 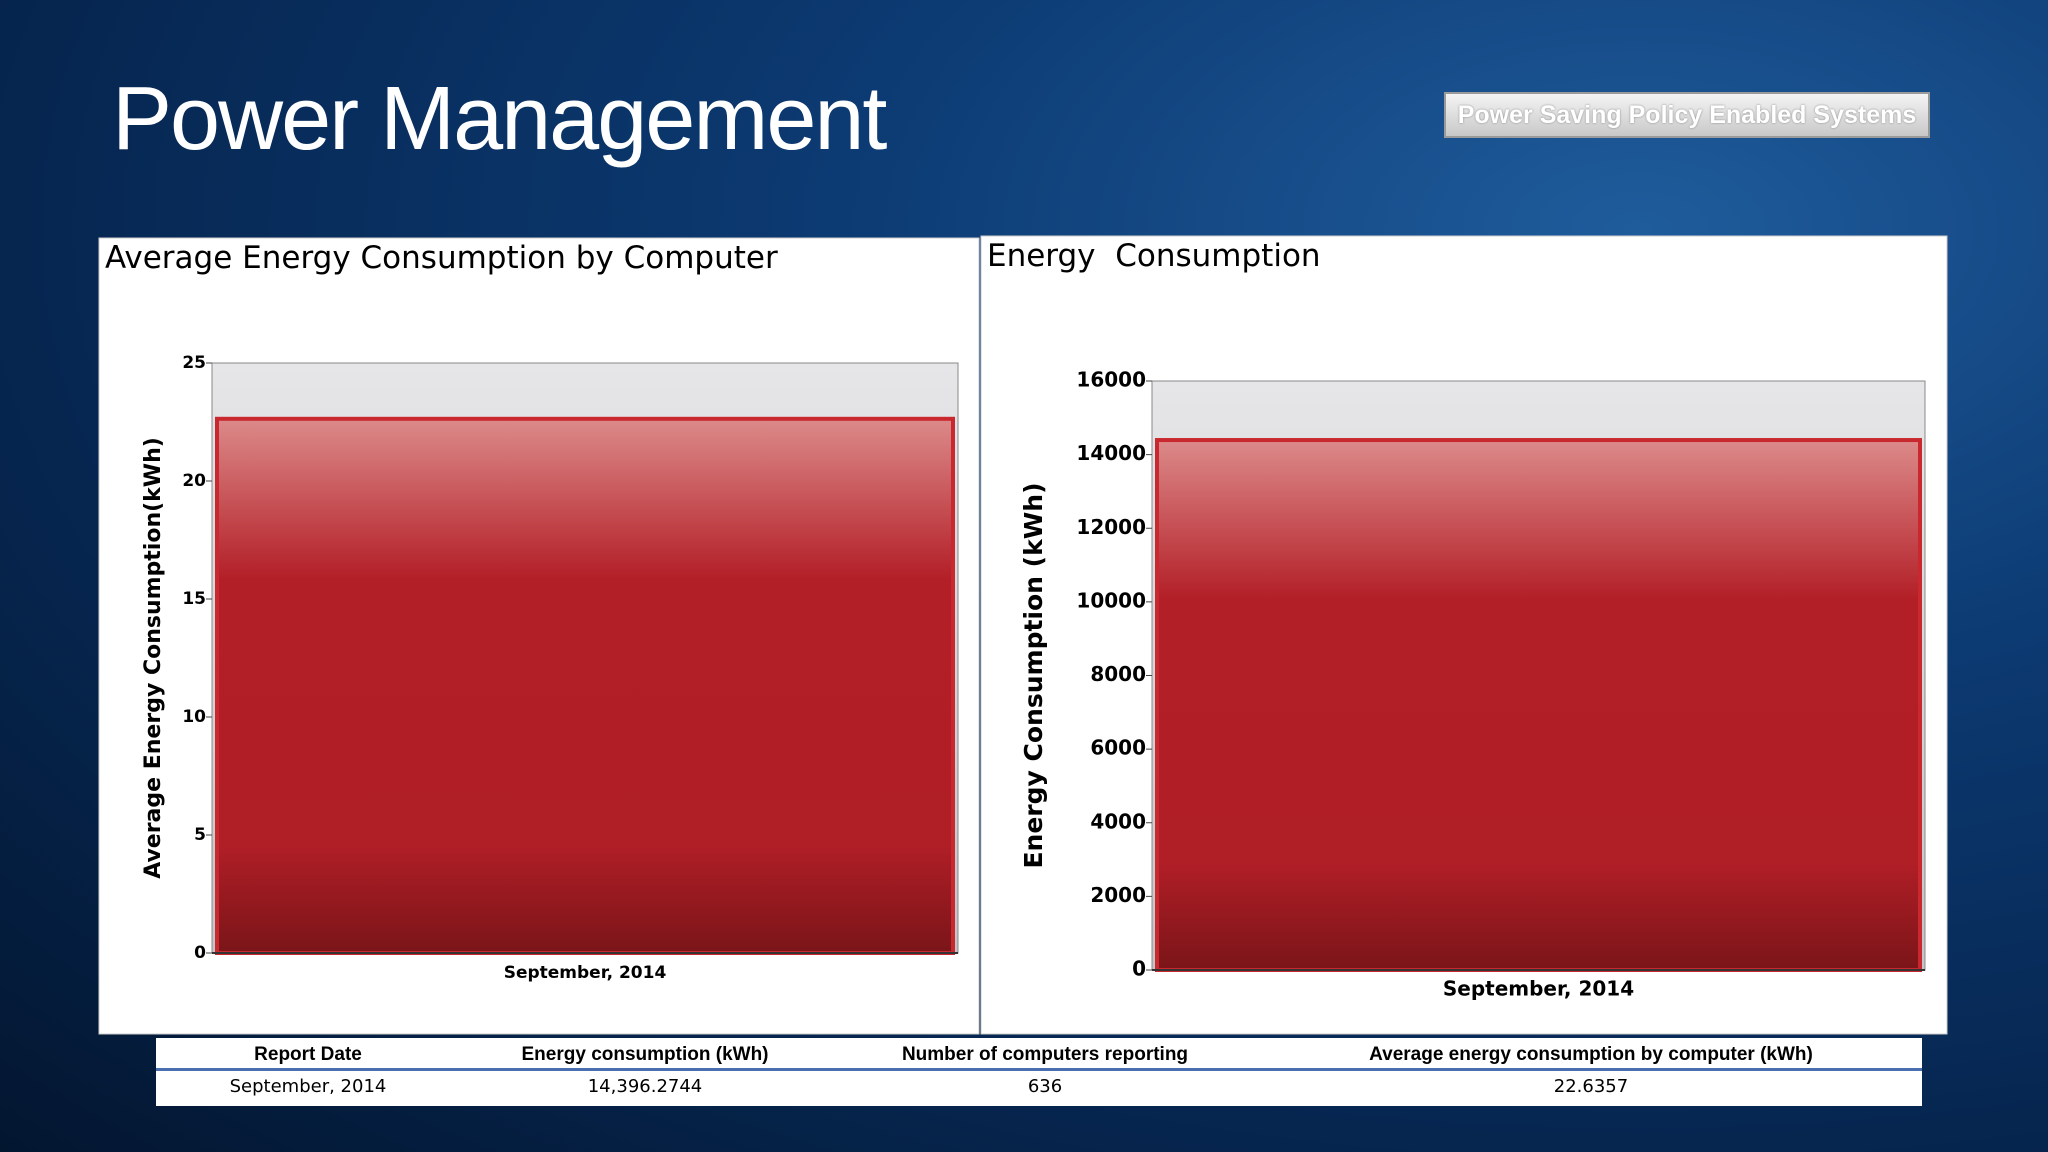 What do you see at coordinates (1111, 527) in the screenshot?
I see `y-tick-label: 12000` at bounding box center [1111, 527].